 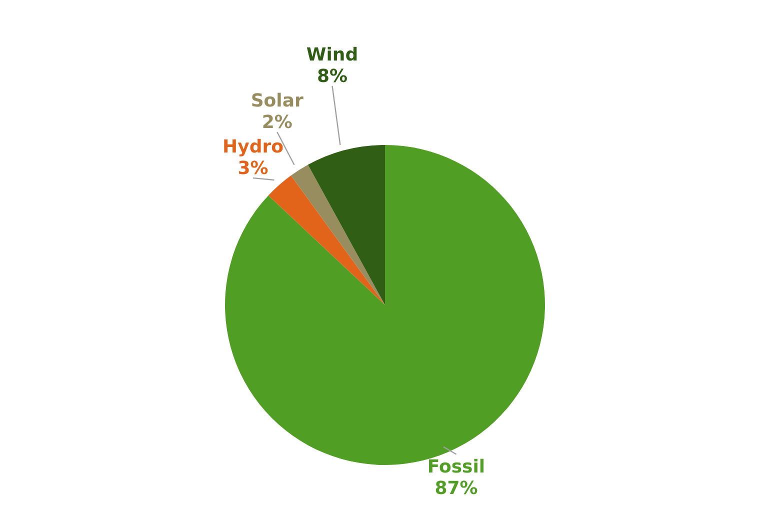 What do you see at coordinates (332, 76) in the screenshot?
I see `data-label: 8%` at bounding box center [332, 76].